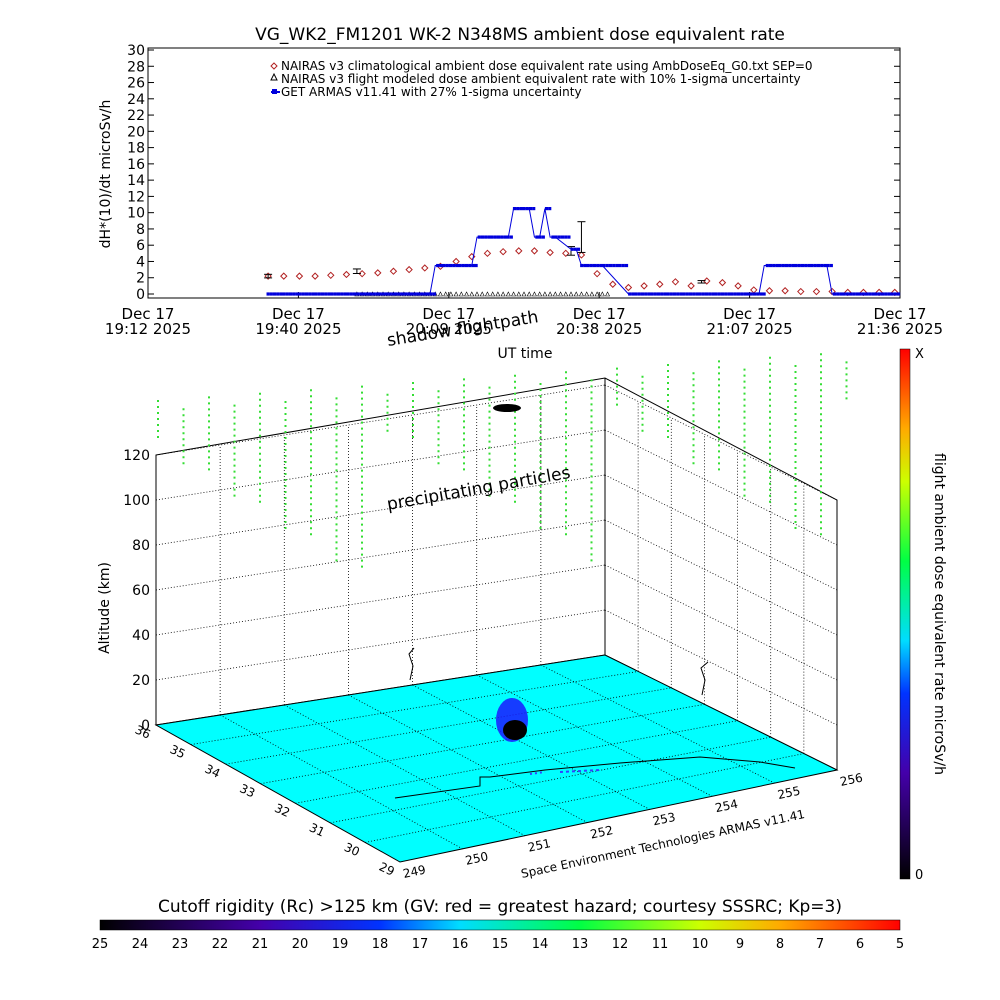  Describe the element at coordinates (599, 329) in the screenshot. I see `x-tick-label-time: 20:38 2025` at that location.